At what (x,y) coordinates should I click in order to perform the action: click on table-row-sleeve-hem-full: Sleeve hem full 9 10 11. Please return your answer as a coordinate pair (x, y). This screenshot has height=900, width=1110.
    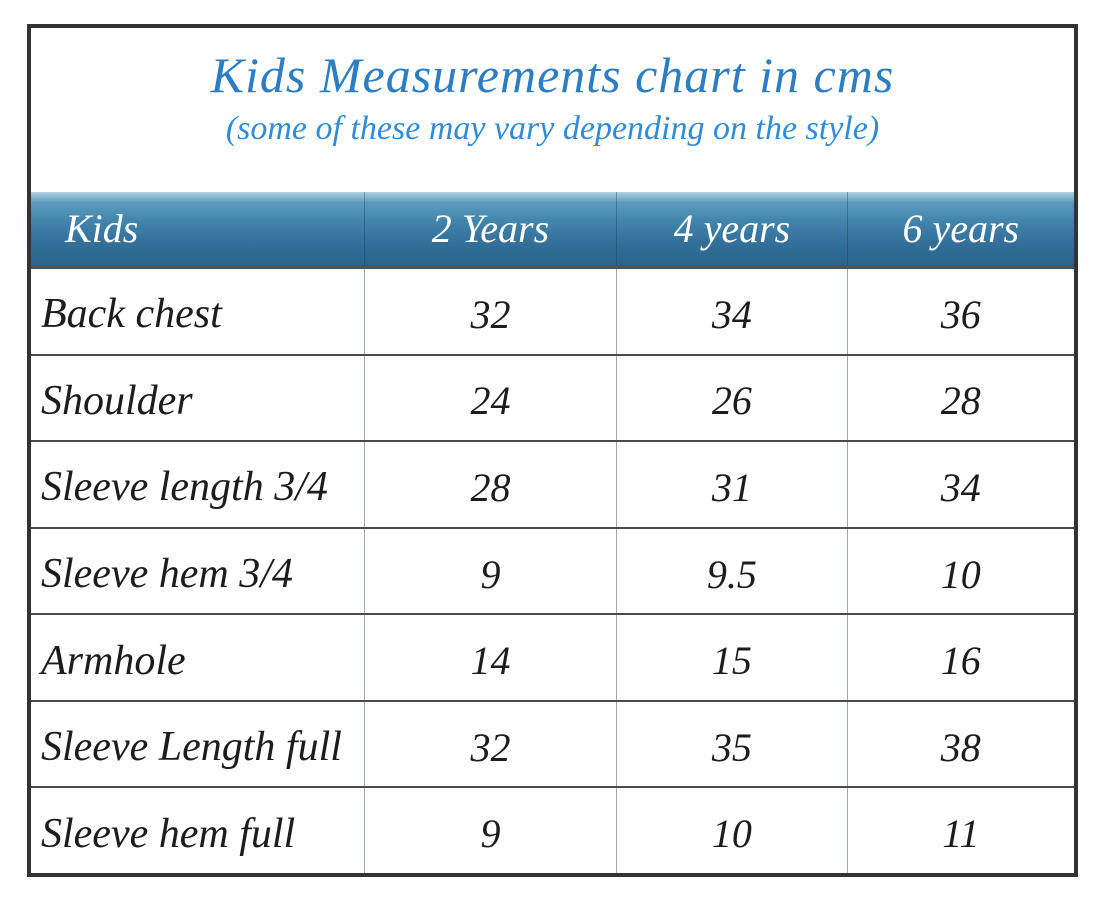
    Looking at the image, I should click on (552, 830).